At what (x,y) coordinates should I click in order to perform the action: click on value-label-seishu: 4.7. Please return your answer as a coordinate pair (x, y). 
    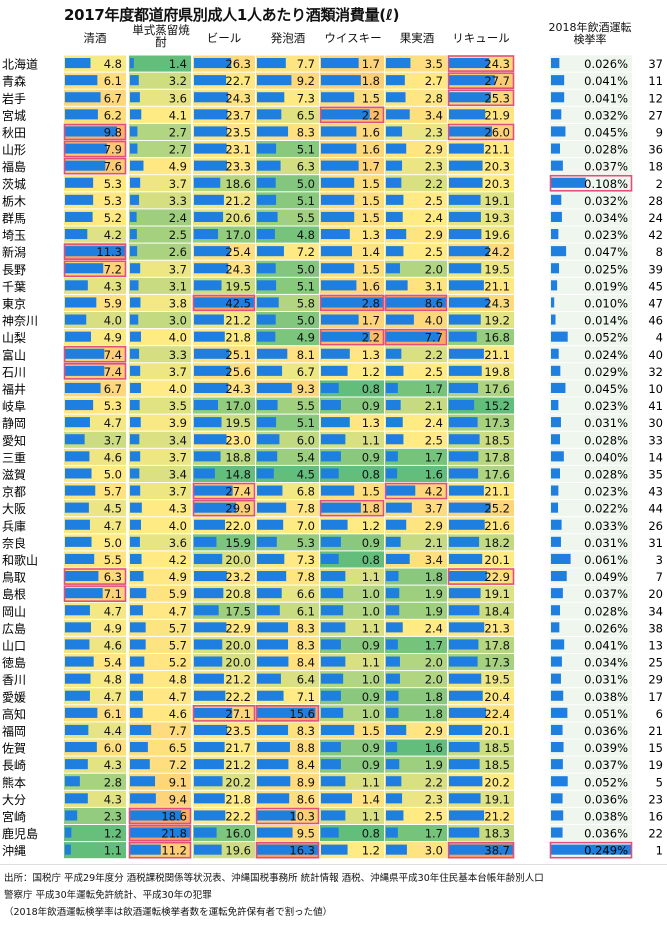
    Looking at the image, I should click on (113, 697).